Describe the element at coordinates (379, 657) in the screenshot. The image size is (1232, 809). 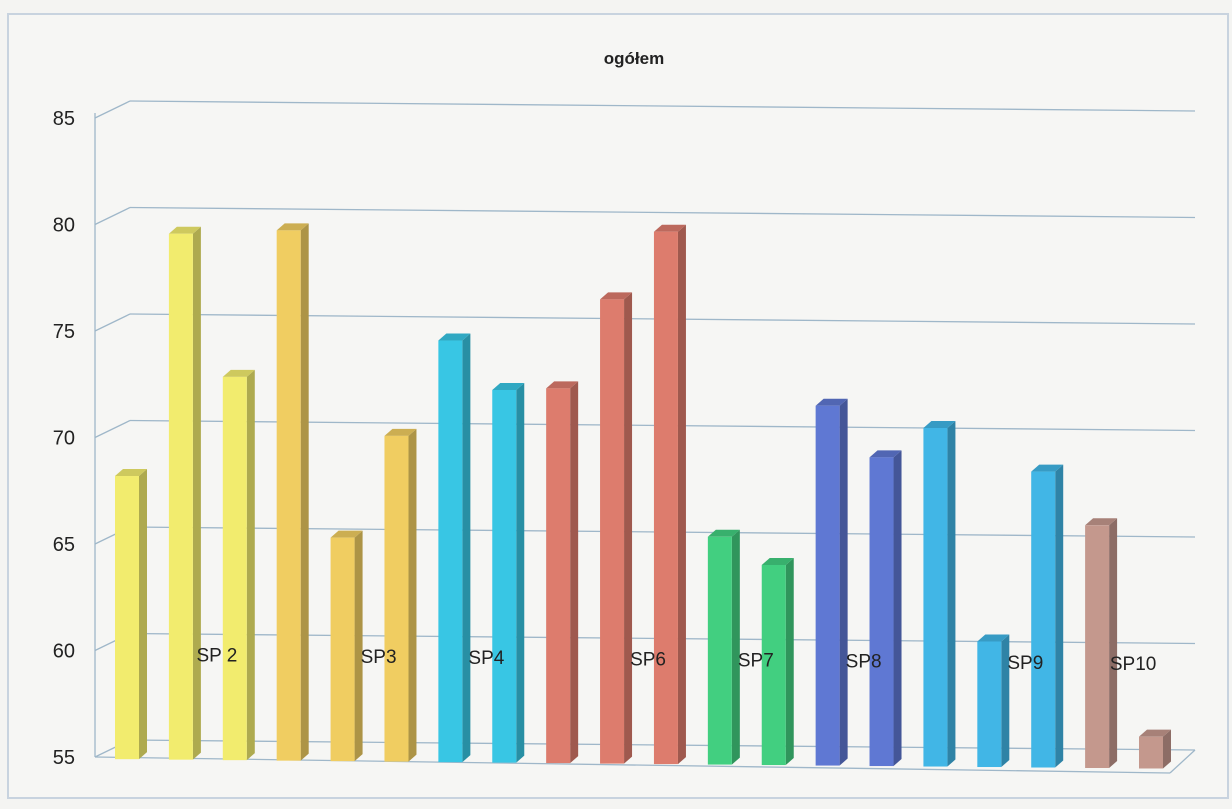
I see `category-label: SP3` at that location.